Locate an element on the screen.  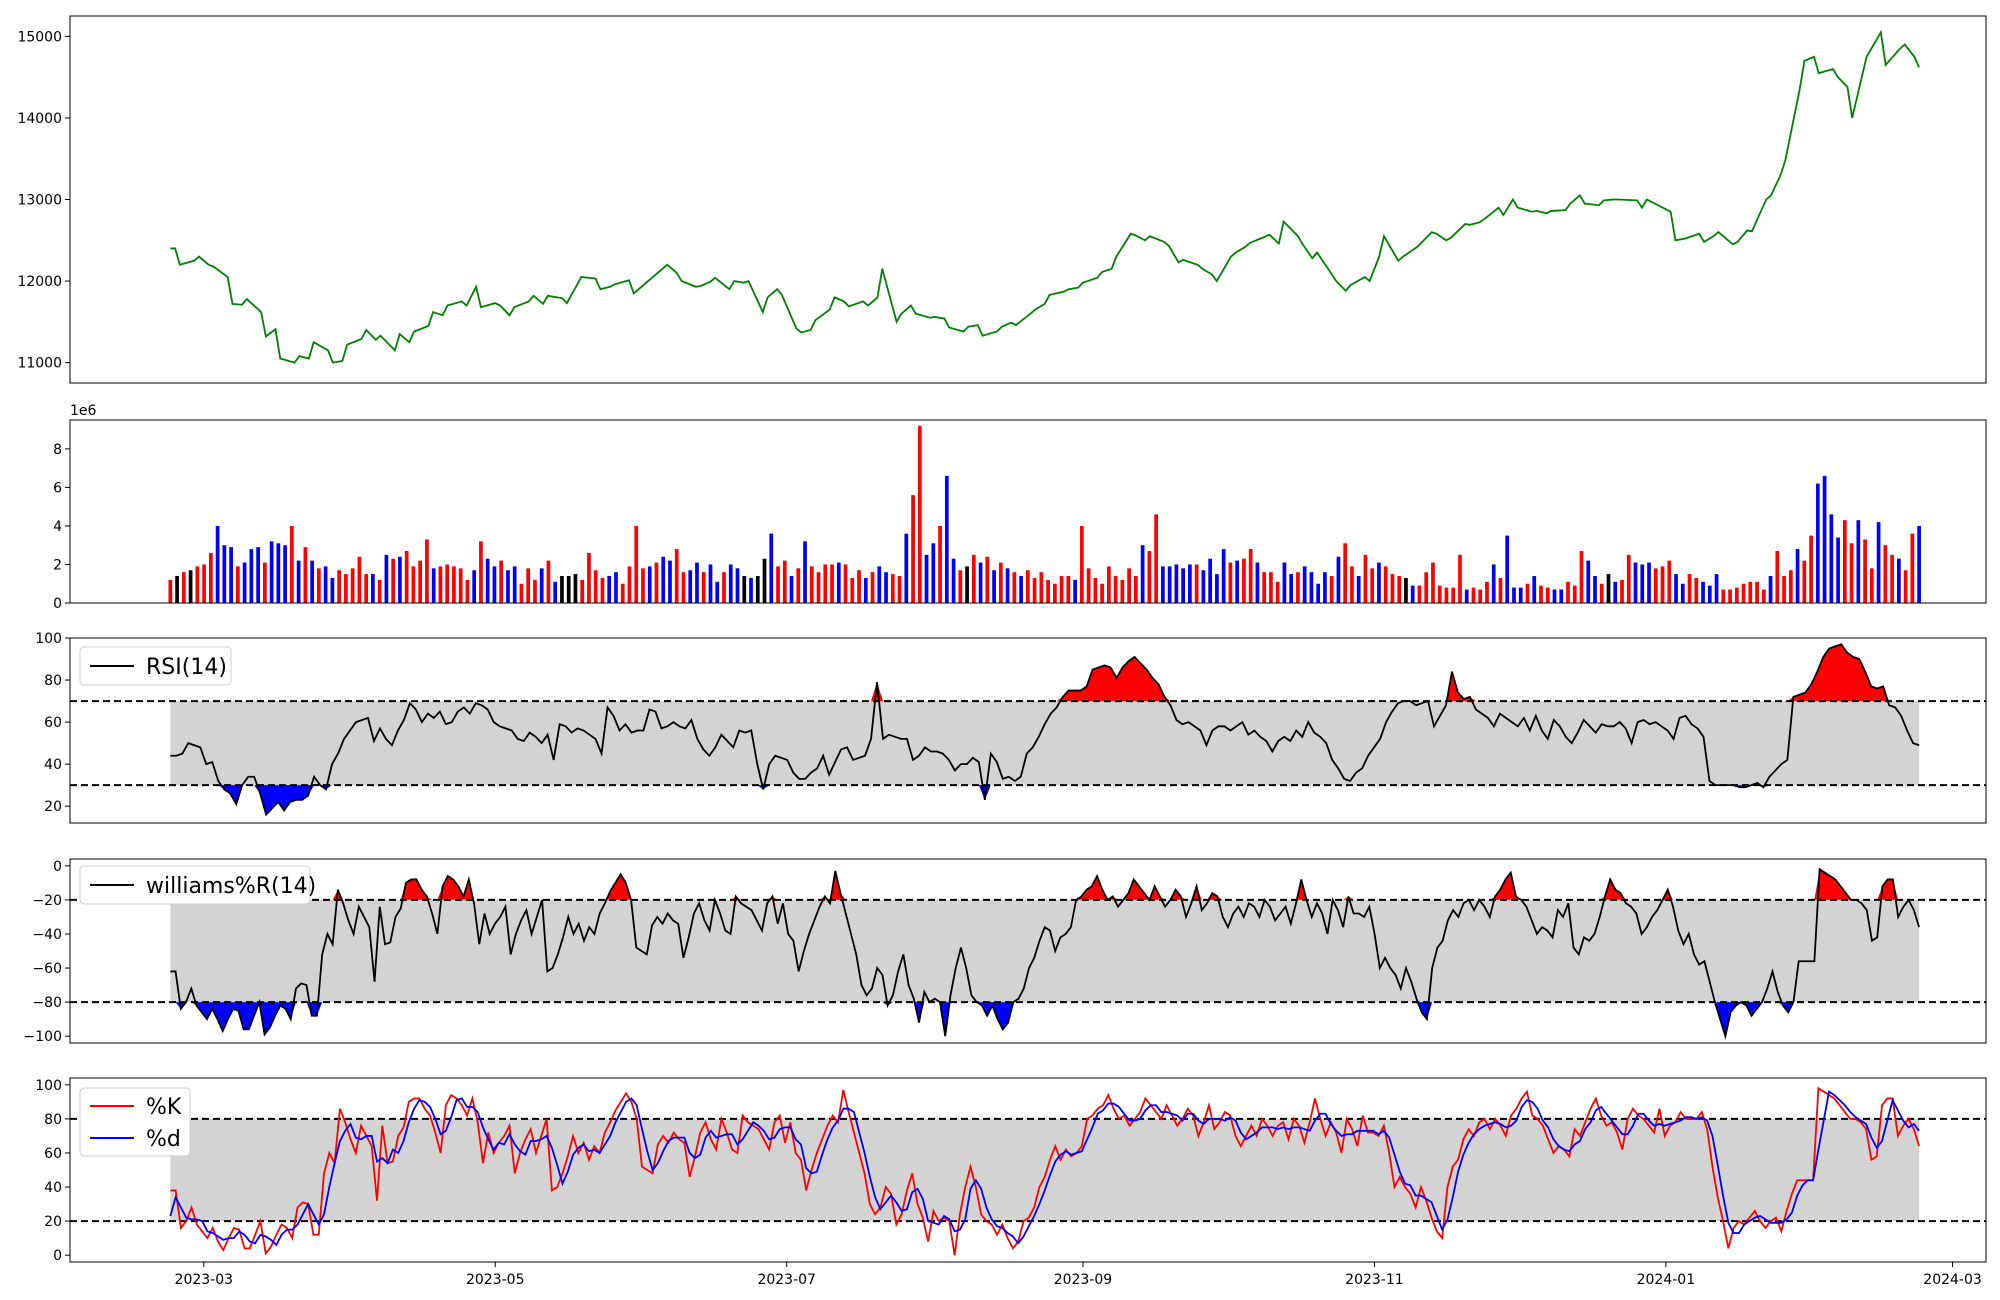
rsi-legend: RSI(14) is located at coordinates (155, 666).